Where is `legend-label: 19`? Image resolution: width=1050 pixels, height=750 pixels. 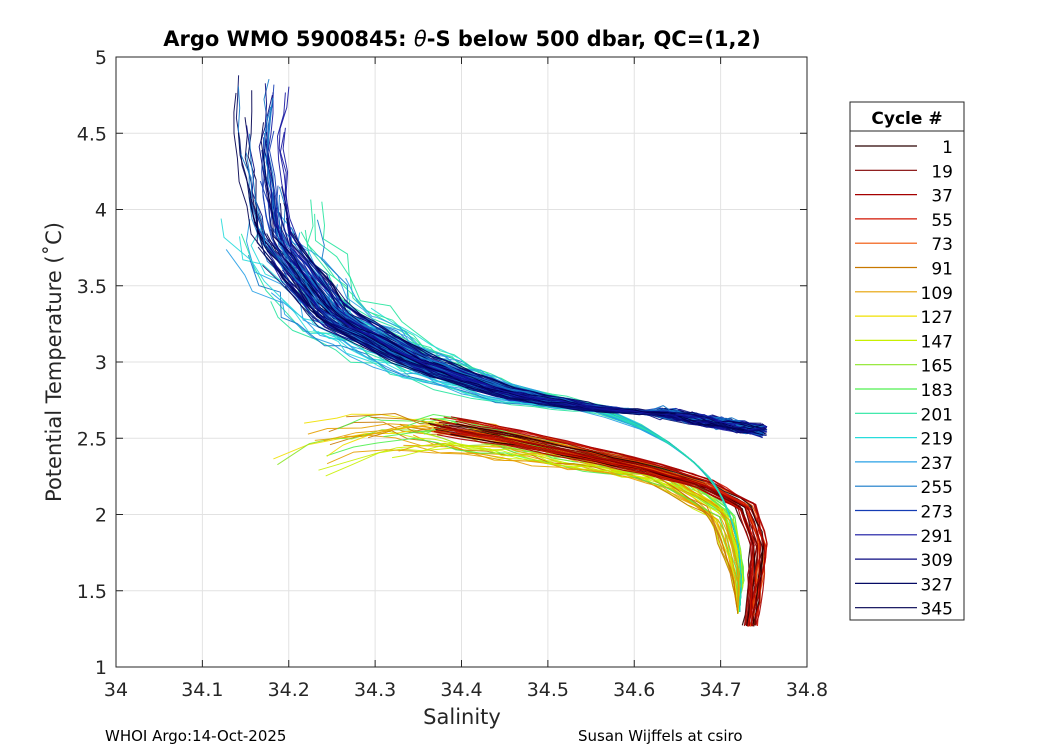
legend-label: 19 is located at coordinates (942, 172).